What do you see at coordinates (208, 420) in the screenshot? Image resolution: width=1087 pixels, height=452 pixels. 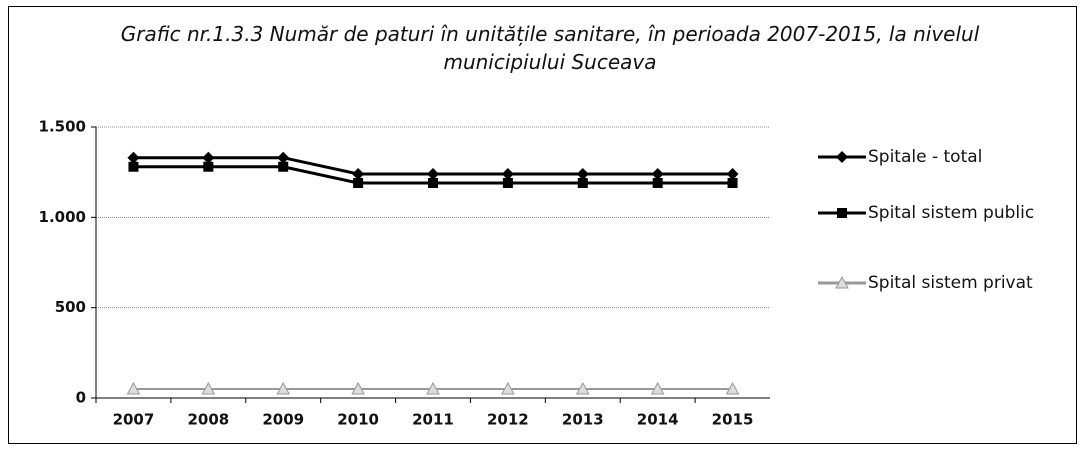 I see `x-tick-label: 2008` at bounding box center [208, 420].